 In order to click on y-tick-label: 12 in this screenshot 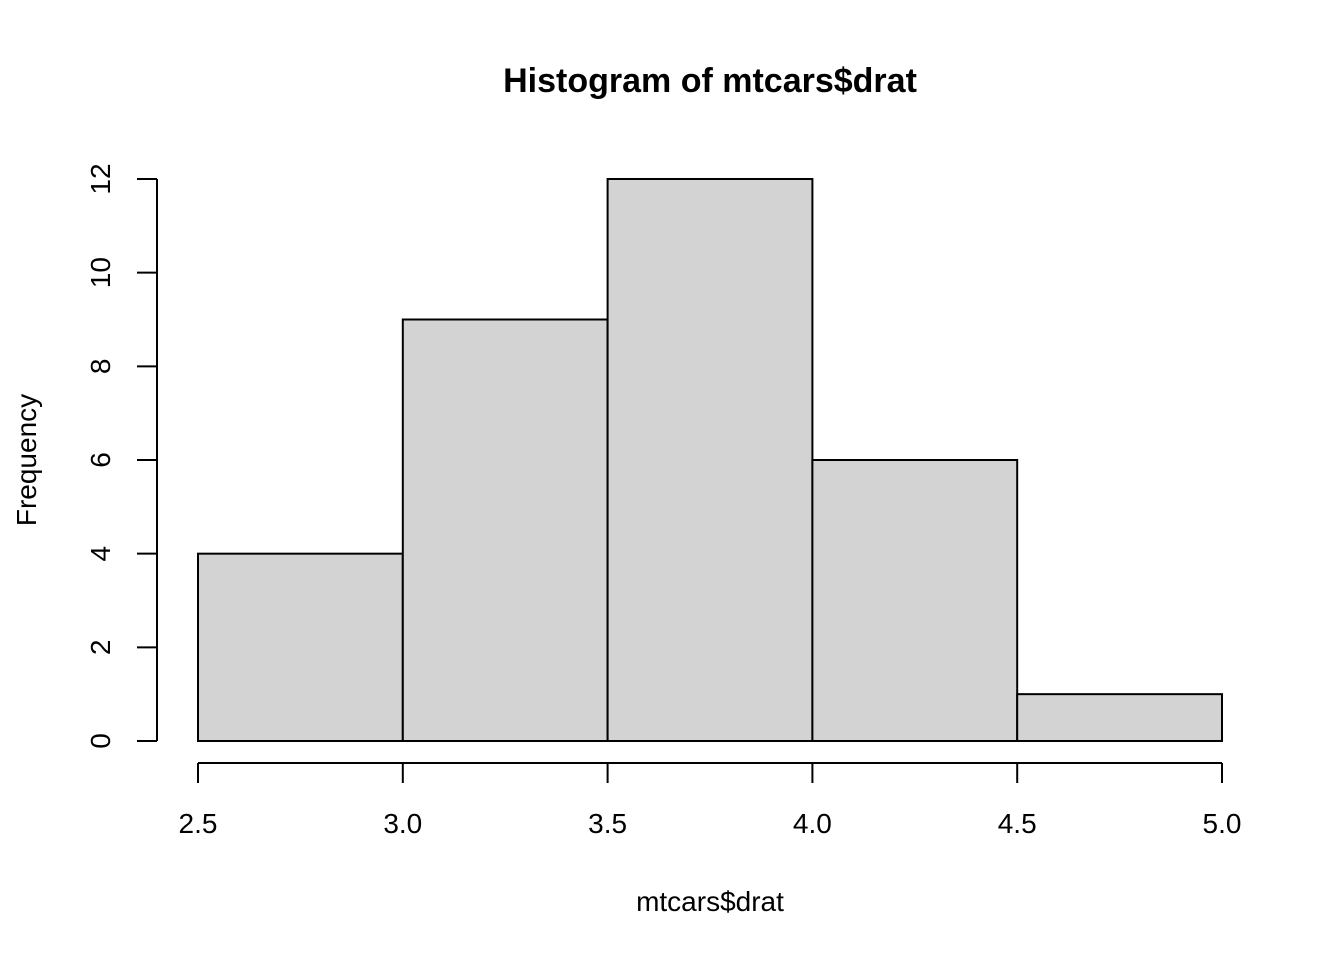, I will do `click(100, 178)`.